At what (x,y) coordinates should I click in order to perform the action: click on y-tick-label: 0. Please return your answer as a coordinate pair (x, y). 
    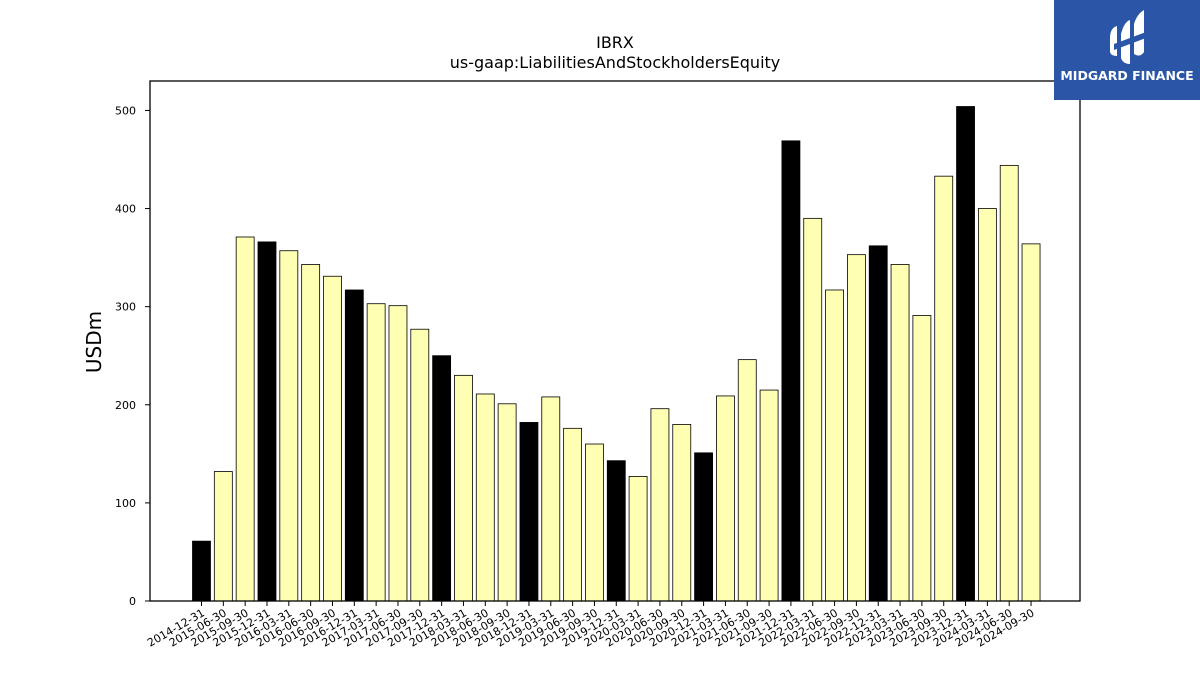
    Looking at the image, I should click on (132, 601).